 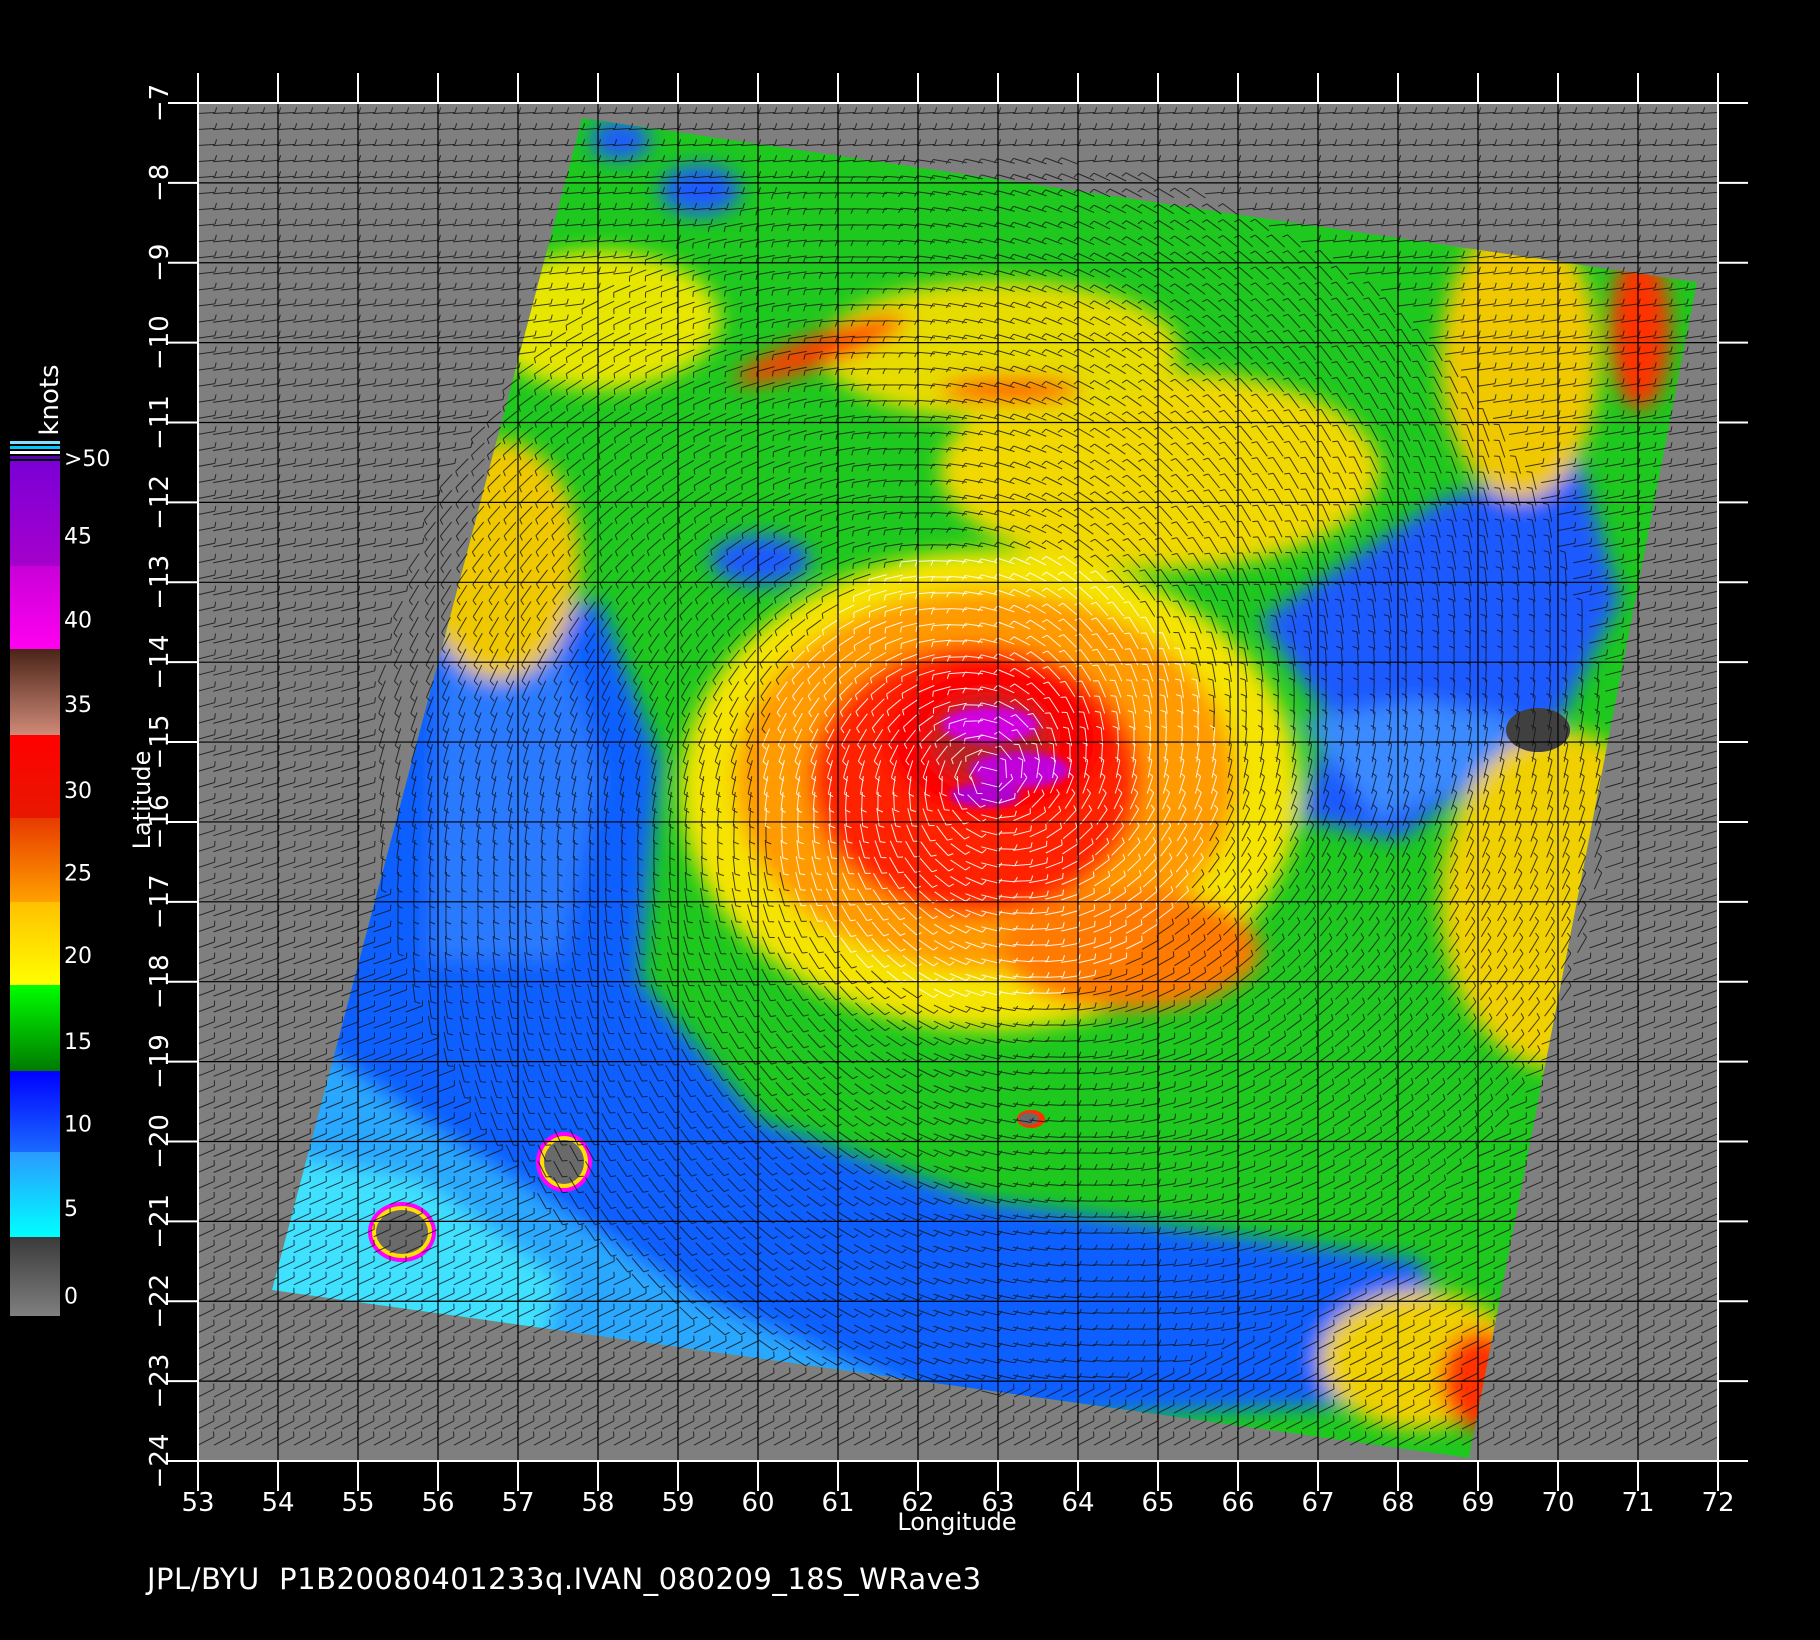 What do you see at coordinates (1237, 1503) in the screenshot?
I see `x-tick-label: 66` at bounding box center [1237, 1503].